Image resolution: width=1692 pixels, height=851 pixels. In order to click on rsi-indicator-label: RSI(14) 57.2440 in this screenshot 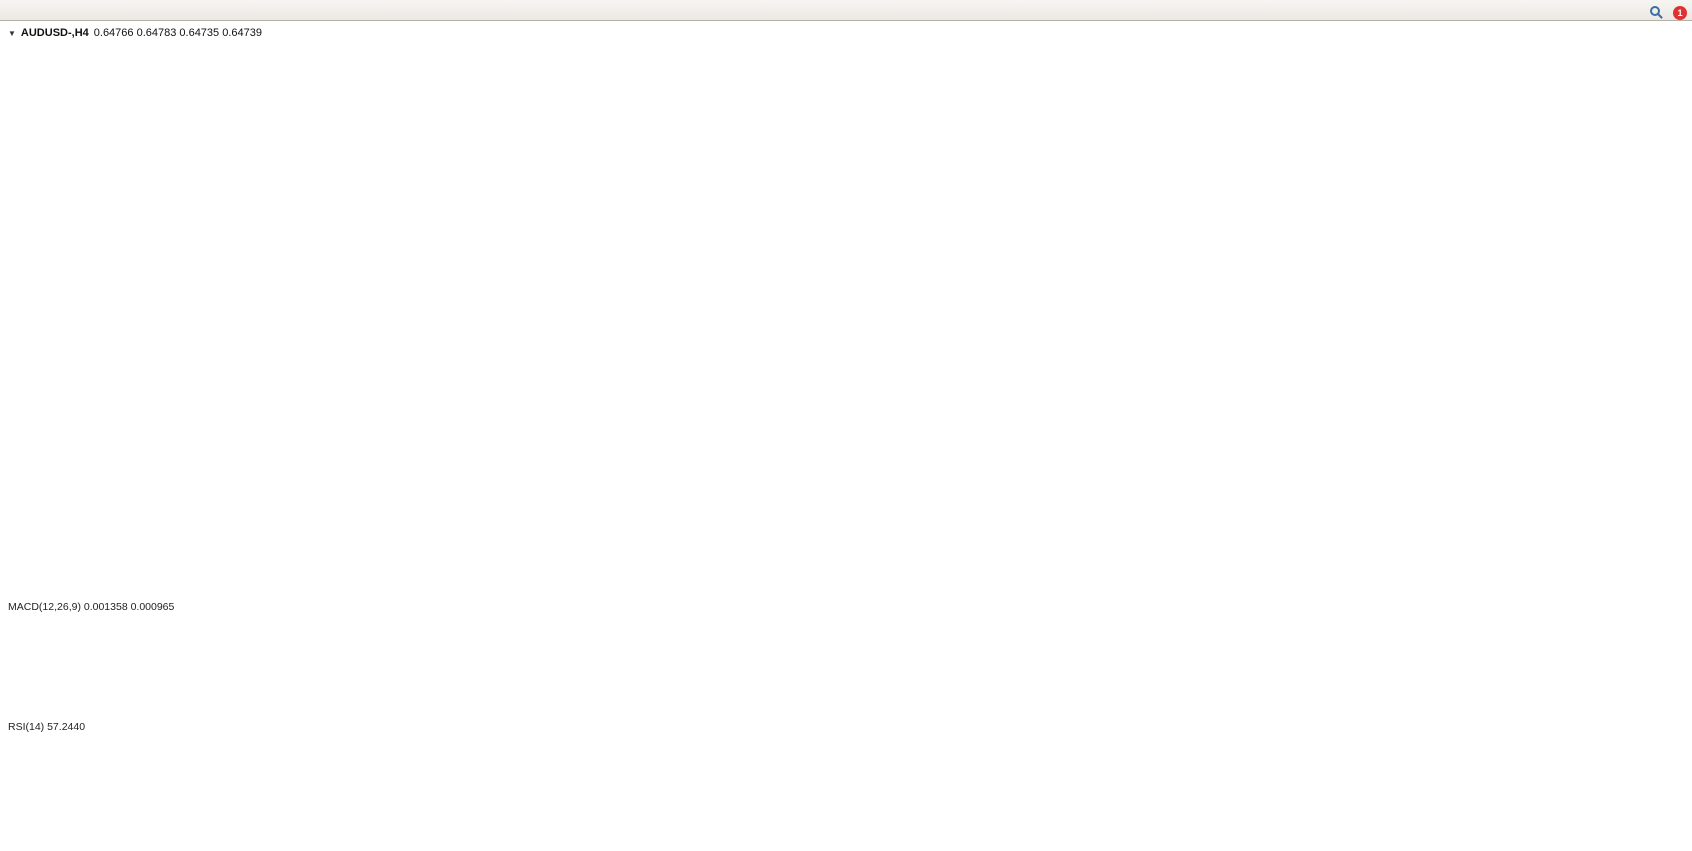, I will do `click(47, 727)`.